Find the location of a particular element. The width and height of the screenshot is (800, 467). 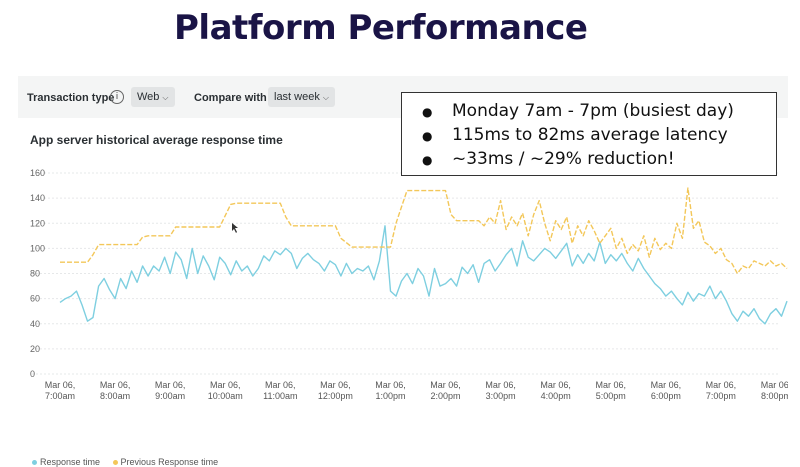

y-tick-label: 40 is located at coordinates (35, 324).